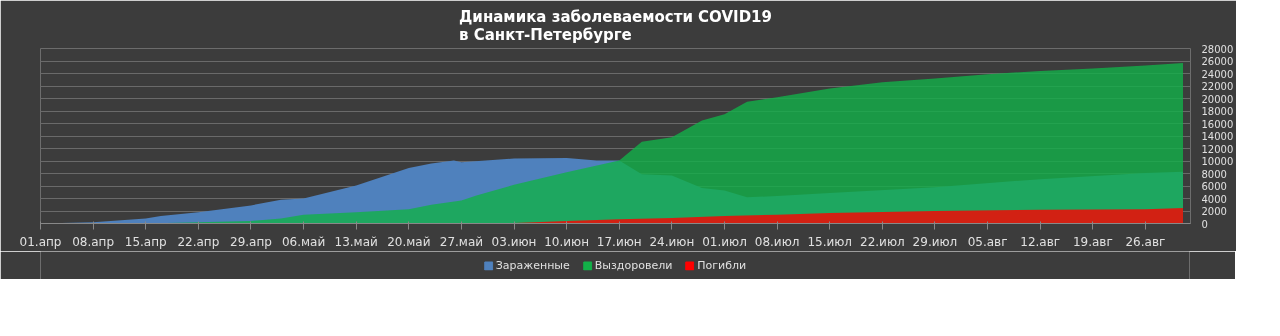 This screenshot has width=1280, height=336. I want to click on y-tick-label: 10000, so click(1217, 161).